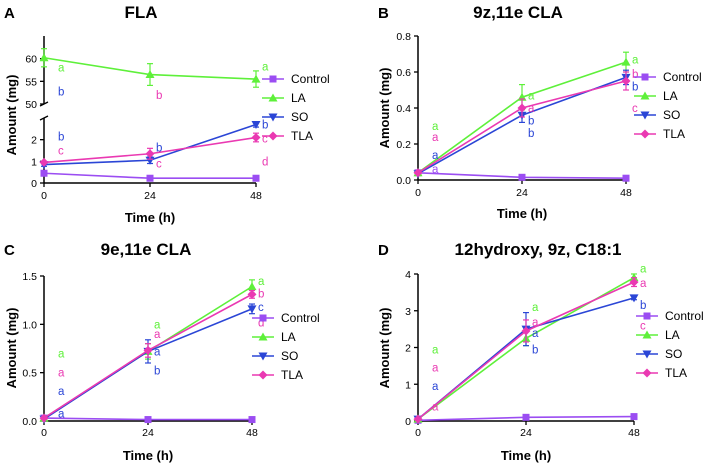 The width and height of the screenshot is (718, 466). I want to click on y-tick-label: 0.0, so click(29, 422).